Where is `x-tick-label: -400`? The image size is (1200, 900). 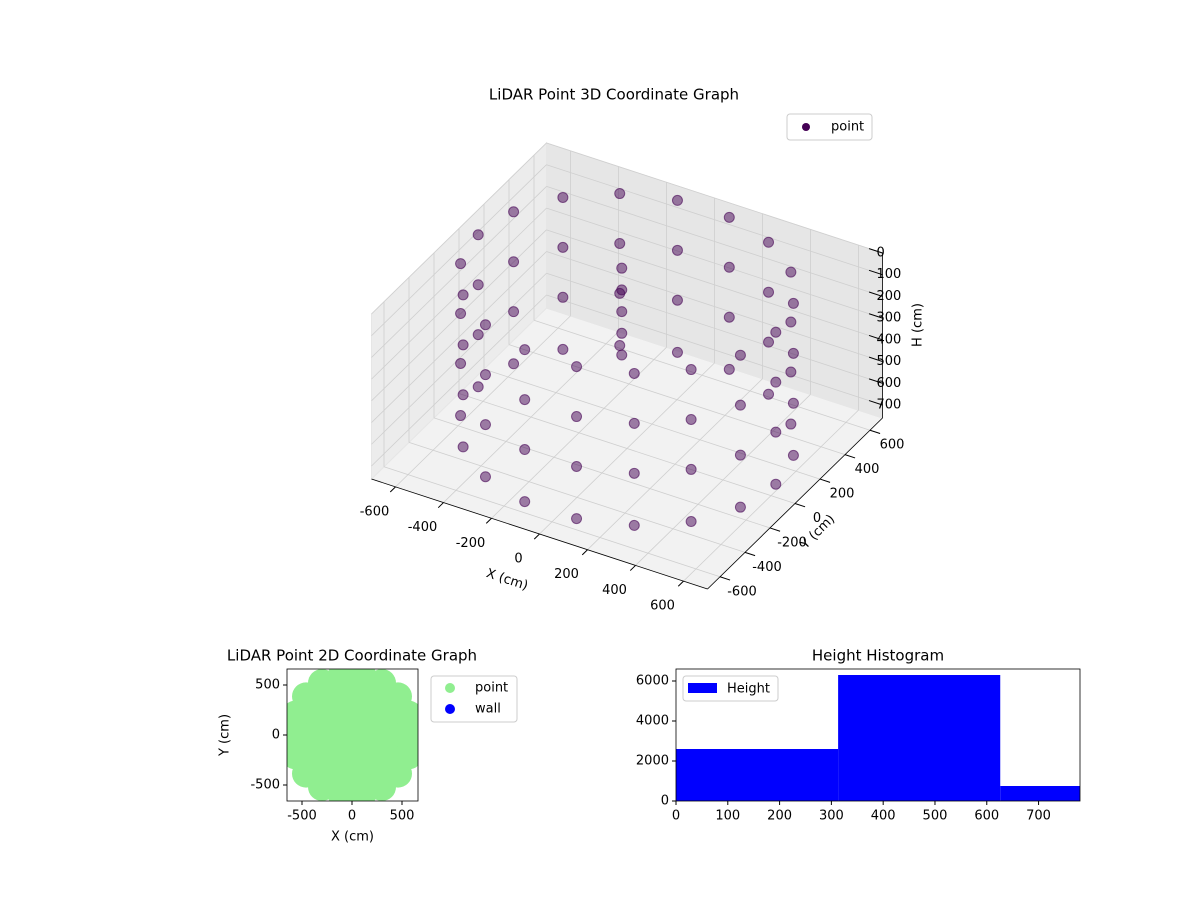 x-tick-label: -400 is located at coordinates (423, 527).